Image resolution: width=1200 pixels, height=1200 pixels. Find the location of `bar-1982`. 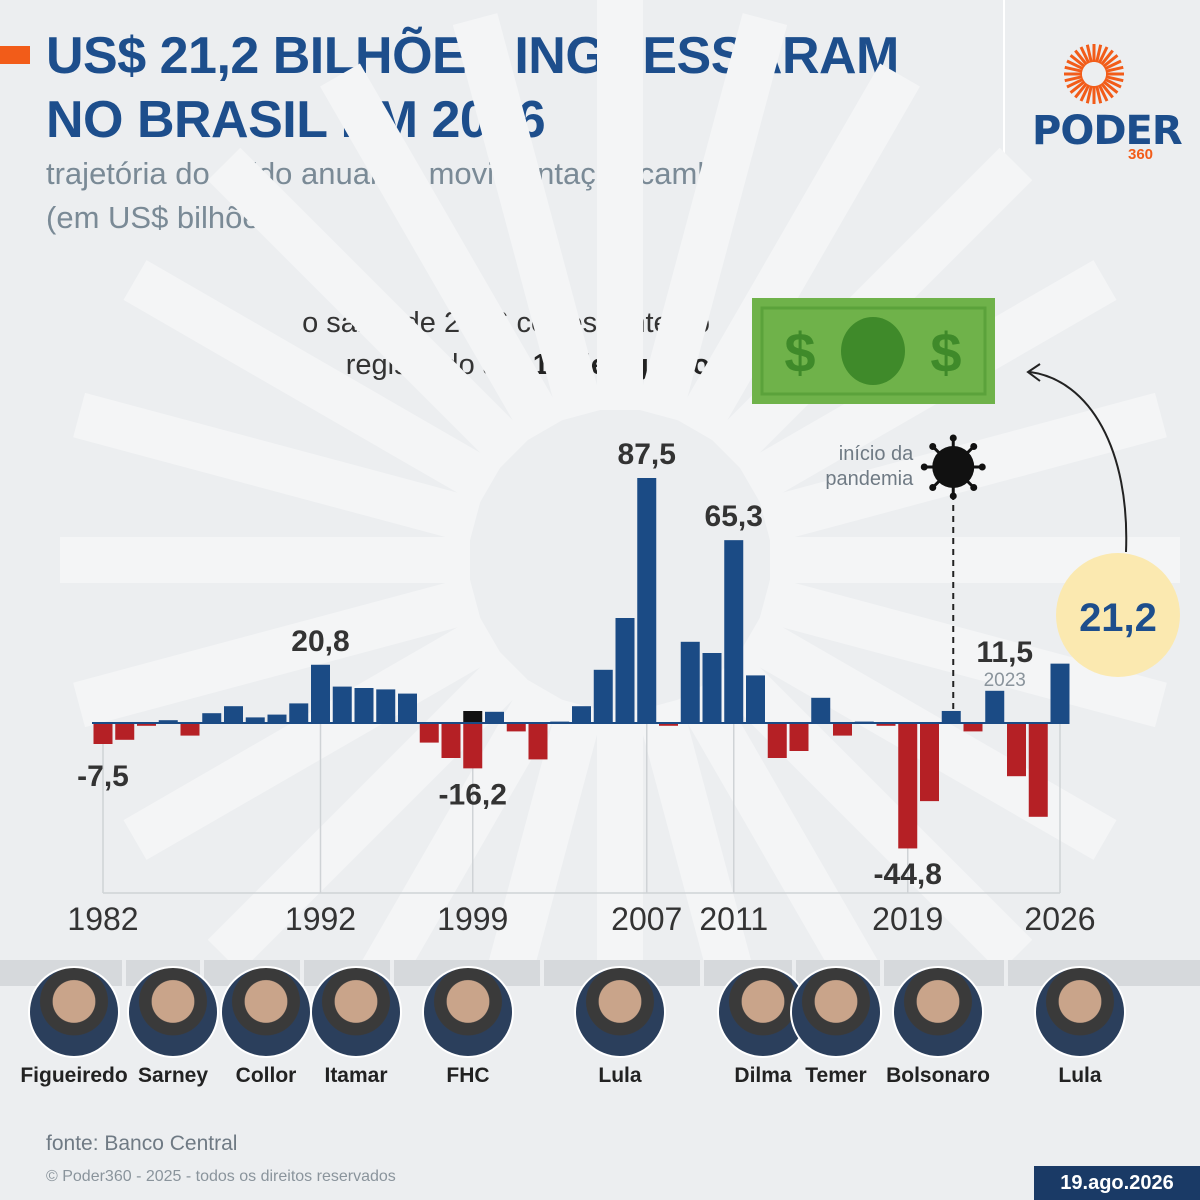

bar-1982 is located at coordinates (103, 733).